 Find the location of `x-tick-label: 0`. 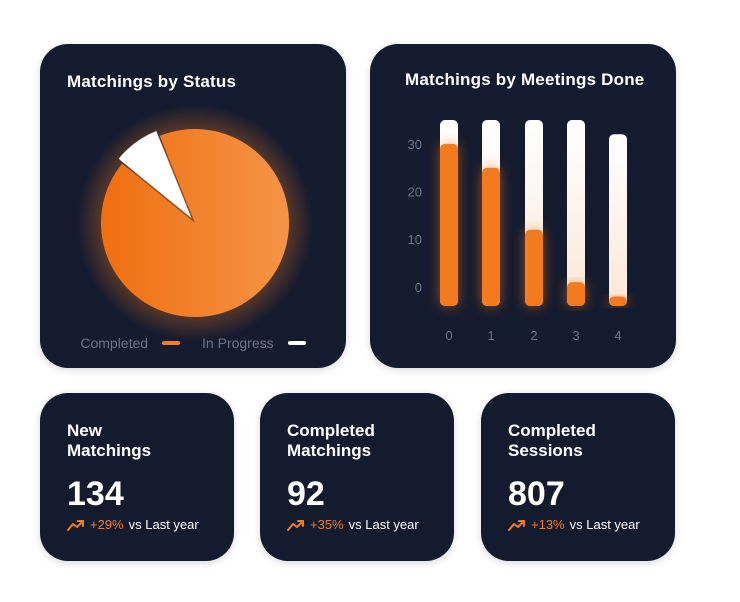

x-tick-label: 0 is located at coordinates (448, 335).